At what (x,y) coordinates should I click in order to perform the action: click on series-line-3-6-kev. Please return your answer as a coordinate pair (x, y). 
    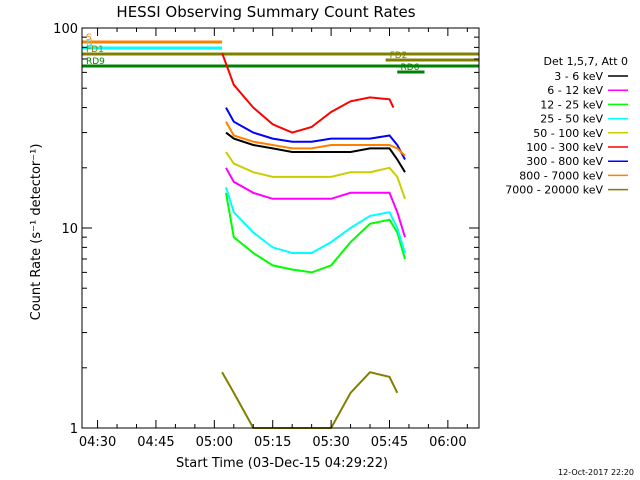
    Looking at the image, I should click on (315, 152).